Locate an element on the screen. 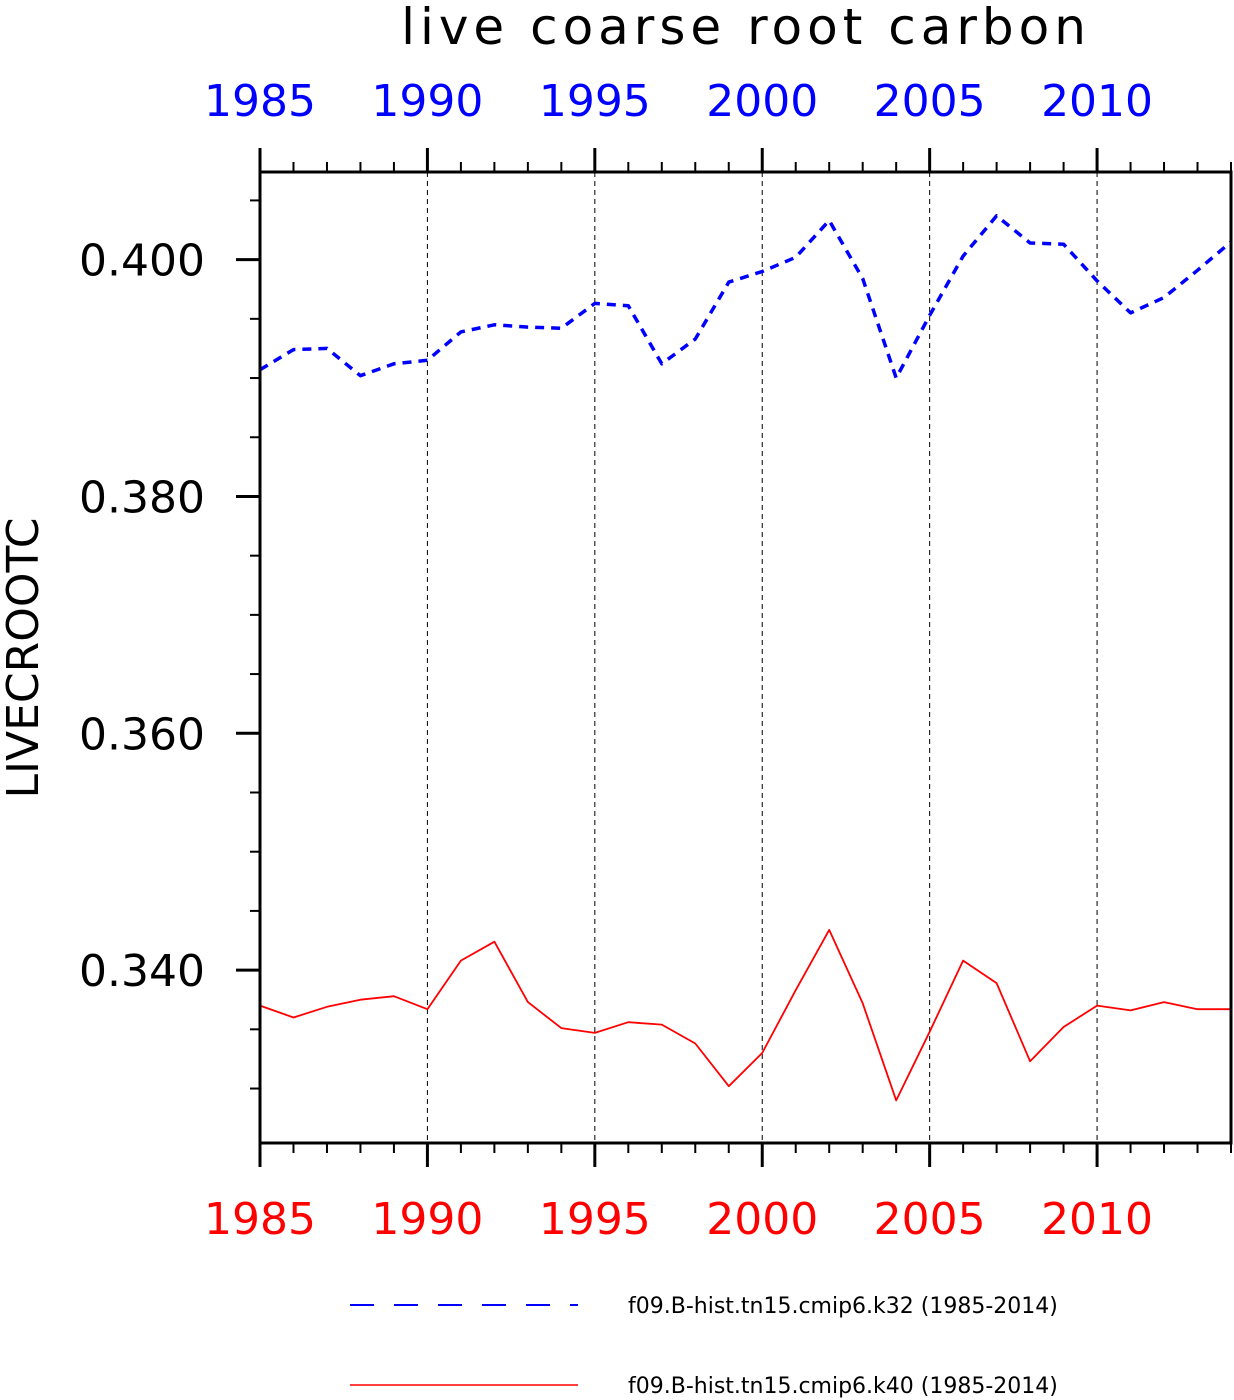 The width and height of the screenshot is (1234, 1400). x-tick-label-bottom-2000: 2000 is located at coordinates (762, 1219).